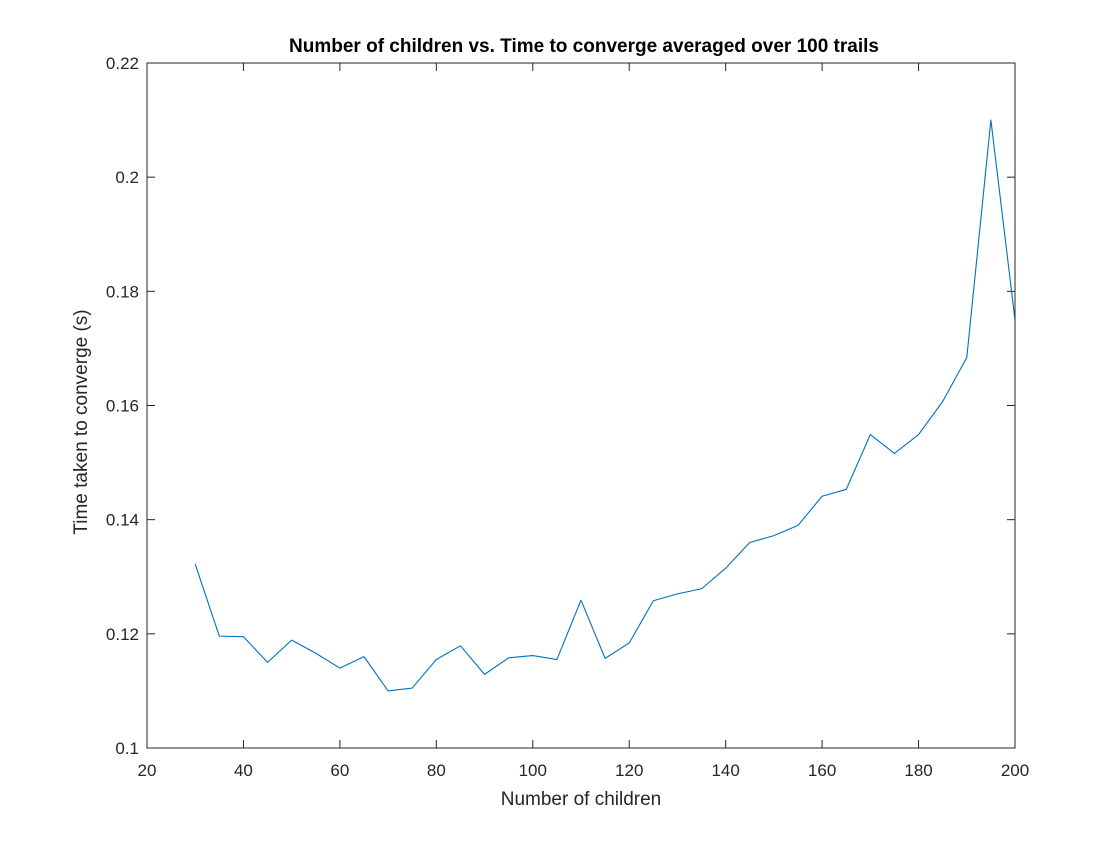 The image size is (1120, 845). I want to click on x-tick-label: 100, so click(533, 770).